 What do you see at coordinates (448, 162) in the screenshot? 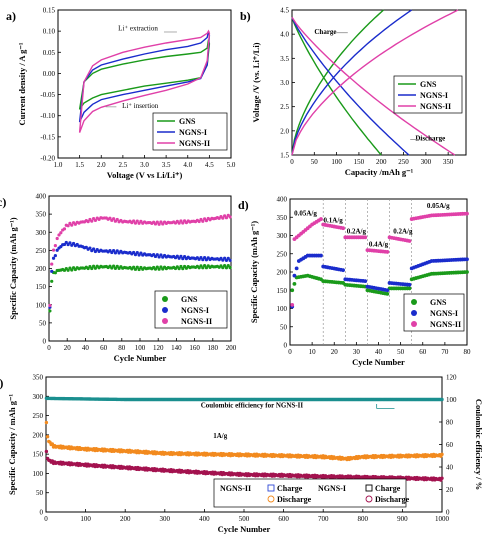
I see `x-tick-label: 350` at bounding box center [448, 162].